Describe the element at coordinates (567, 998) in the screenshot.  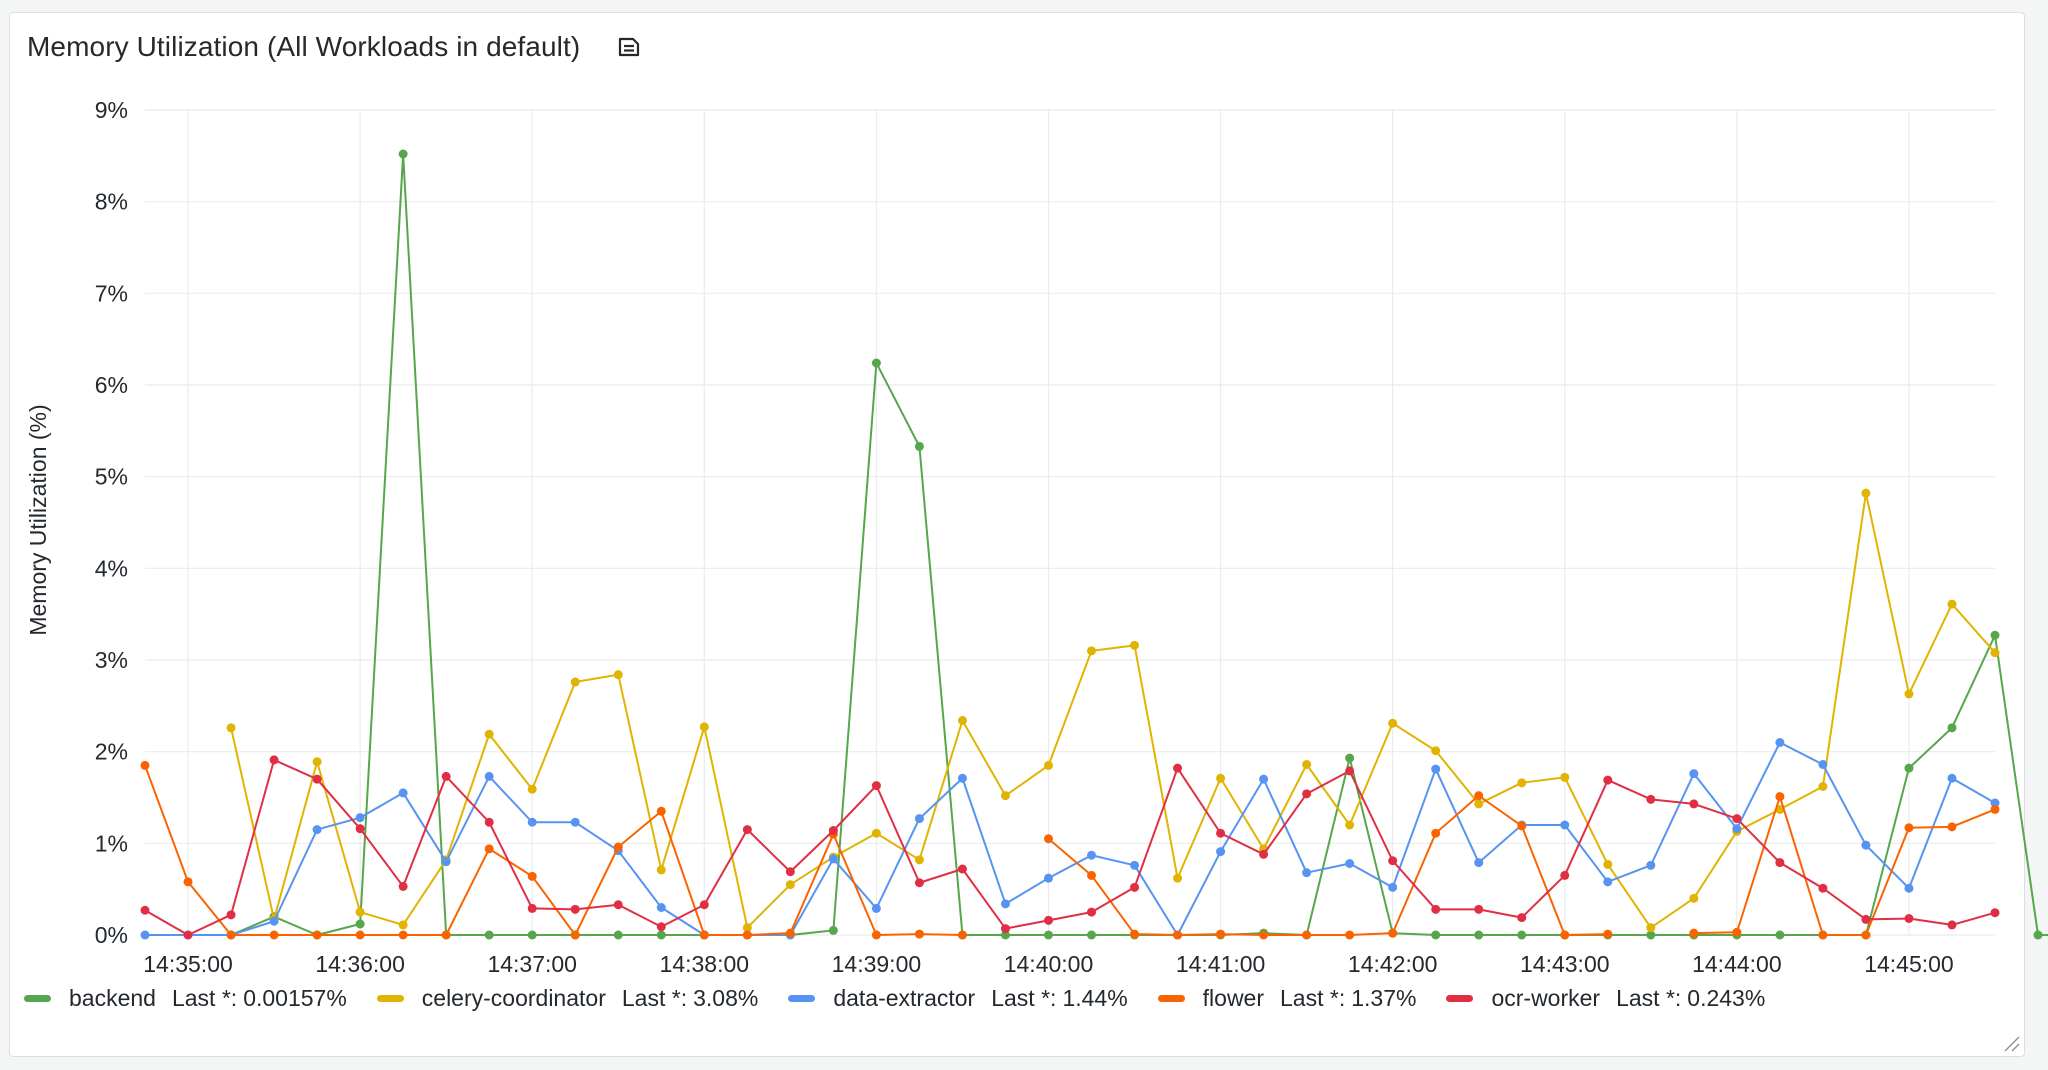
I see `legend-item-celery-coordinator: celery-coordinator Last *: 3.08%` at that location.